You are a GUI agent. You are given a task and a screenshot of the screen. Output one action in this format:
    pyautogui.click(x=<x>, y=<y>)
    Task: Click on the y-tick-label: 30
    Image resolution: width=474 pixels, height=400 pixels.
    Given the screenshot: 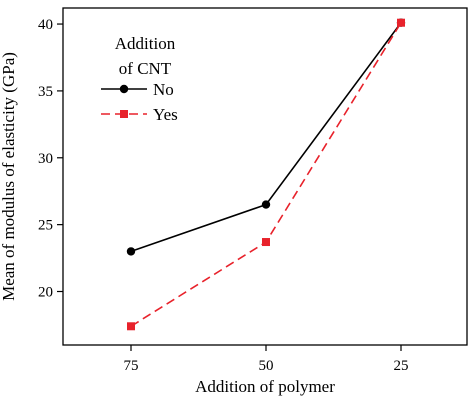 What is the action you would take?
    pyautogui.click(x=45, y=159)
    